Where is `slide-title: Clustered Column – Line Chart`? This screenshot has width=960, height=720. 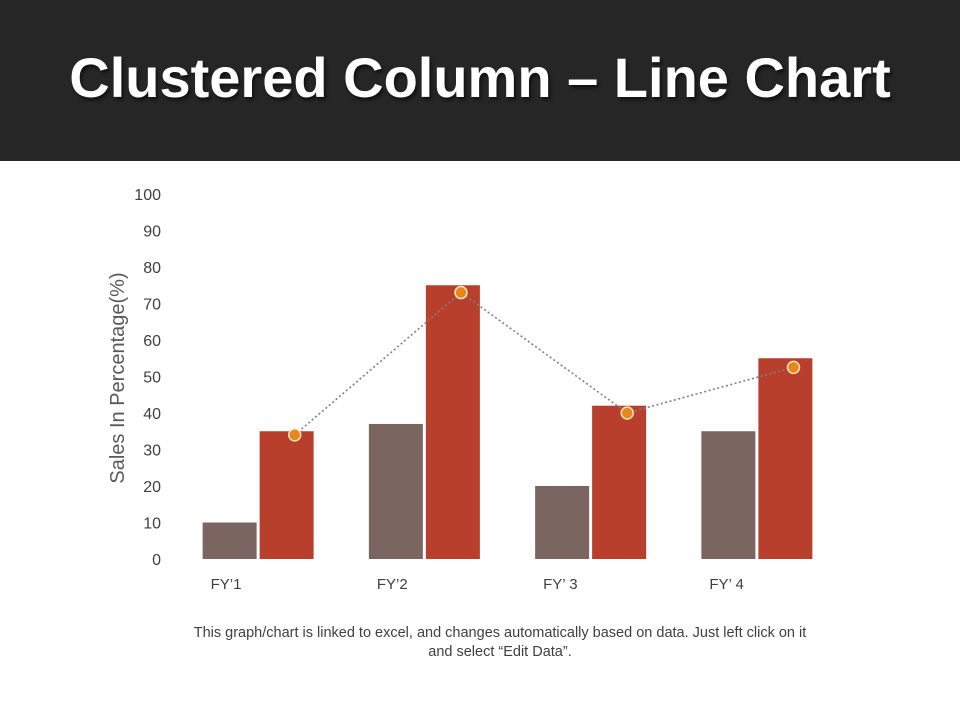 slide-title: Clustered Column – Line Chart is located at coordinates (480, 77).